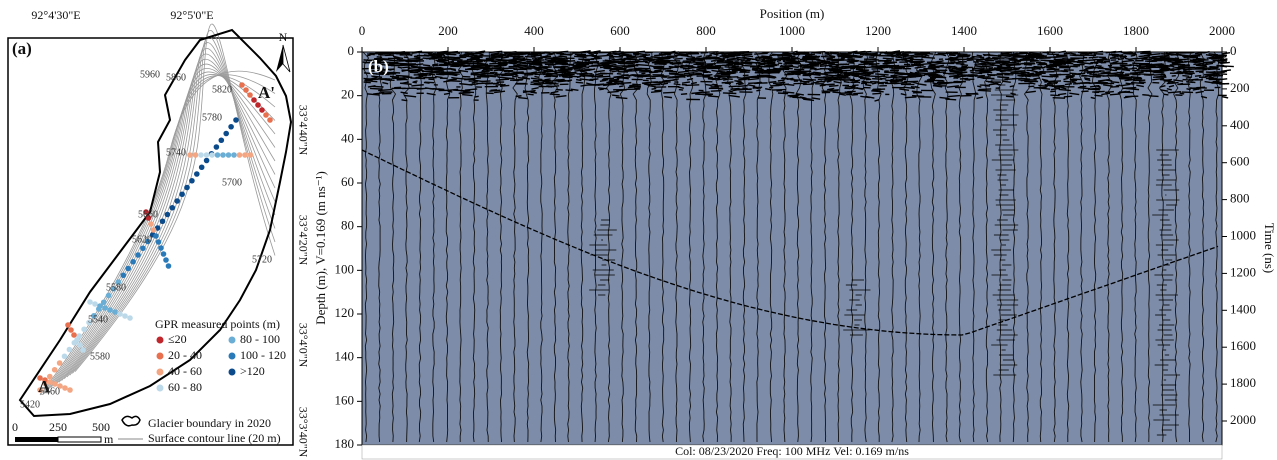 Image resolution: width=1277 pixels, height=460 pixels. I want to click on x-axis-label: Position (m), so click(792, 13).